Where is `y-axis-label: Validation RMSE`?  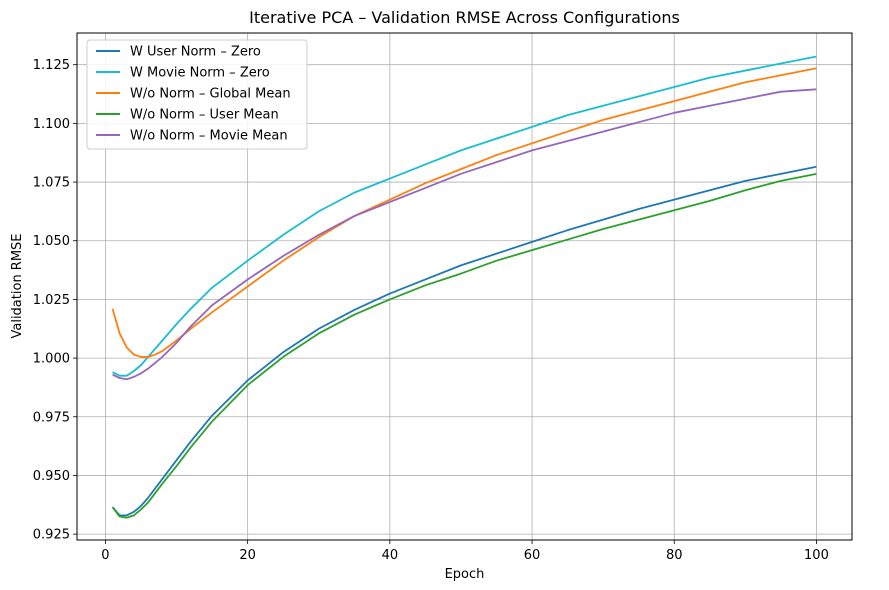
y-axis-label: Validation RMSE is located at coordinates (17, 285).